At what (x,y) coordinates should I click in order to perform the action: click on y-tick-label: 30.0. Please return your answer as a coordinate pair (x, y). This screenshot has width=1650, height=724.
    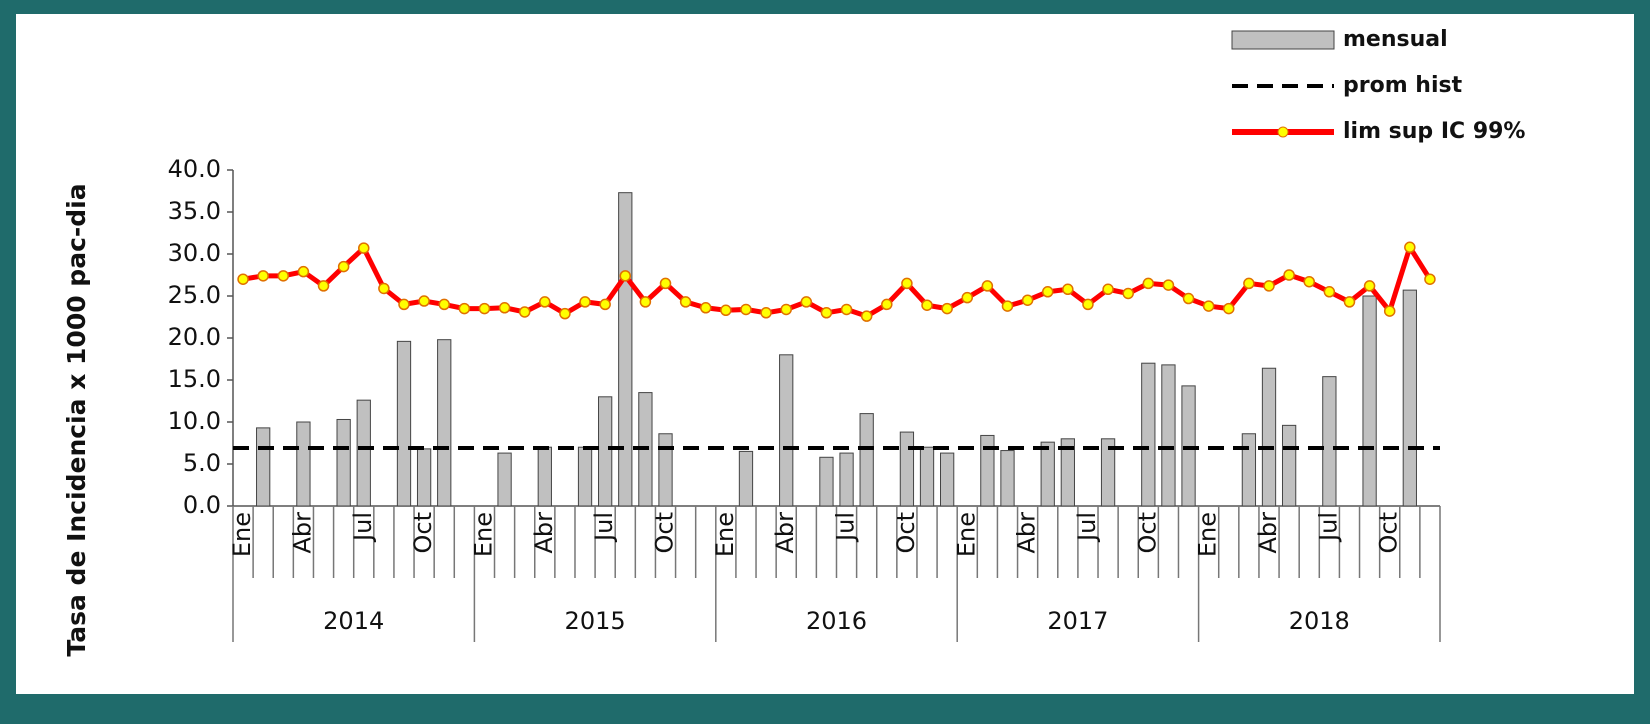
    Looking at the image, I should click on (194, 253).